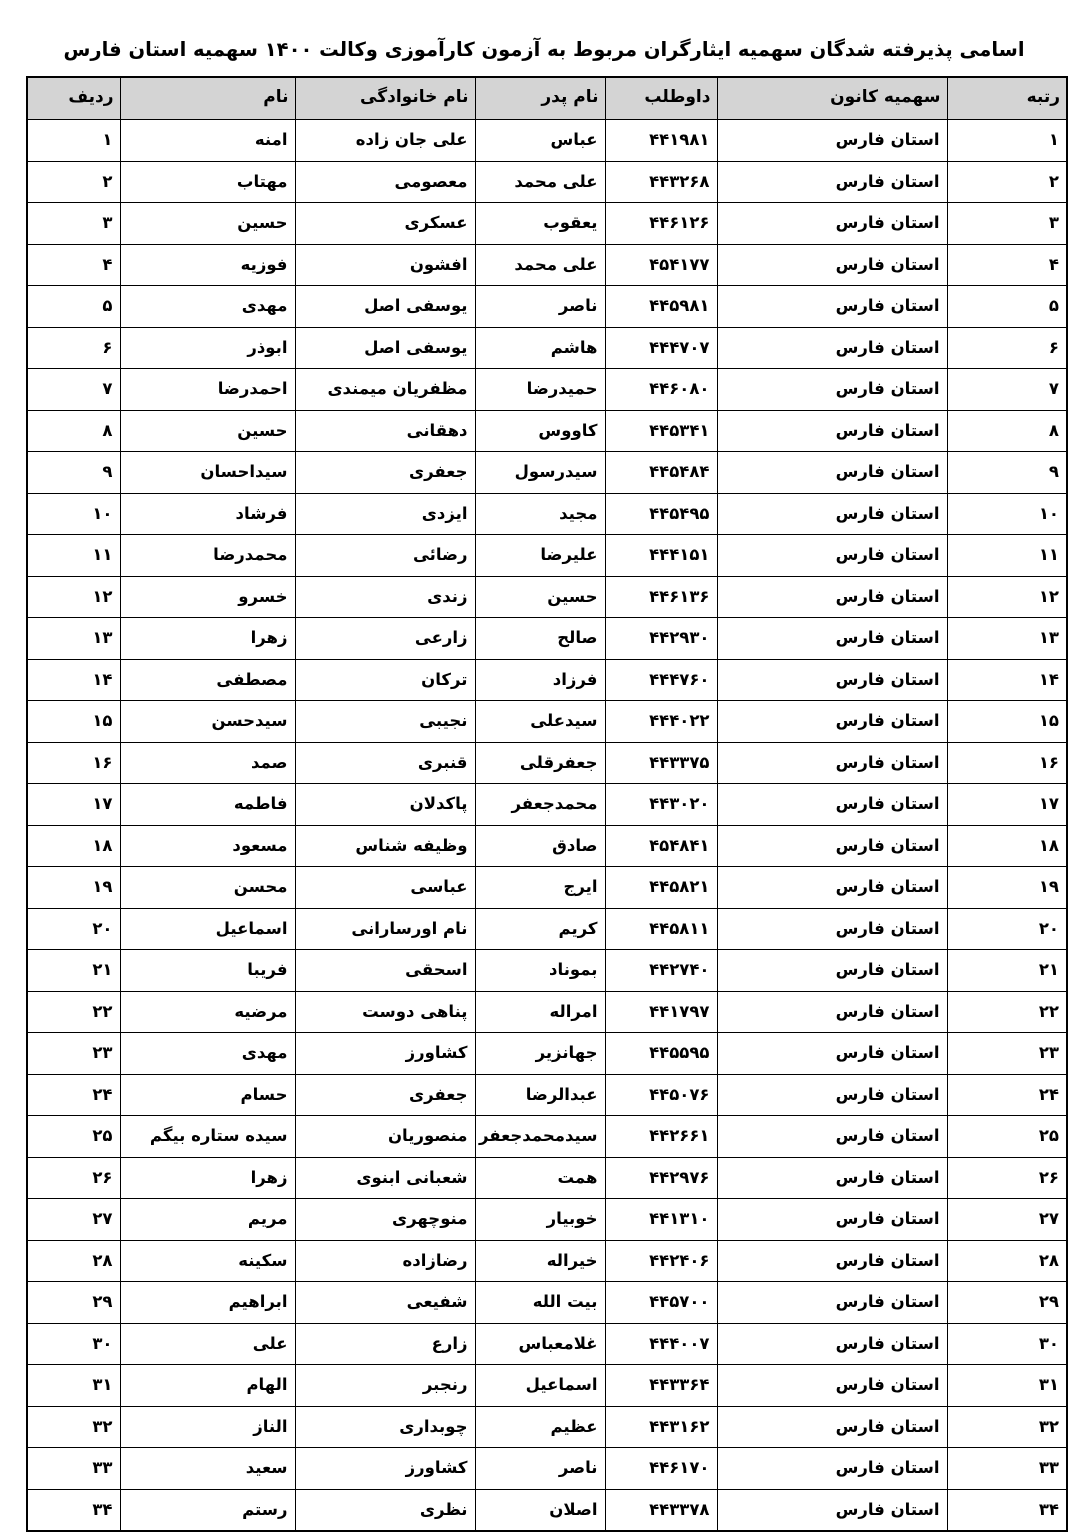  What do you see at coordinates (540, 638) in the screenshot?
I see `cell-father-name: صالح` at bounding box center [540, 638].